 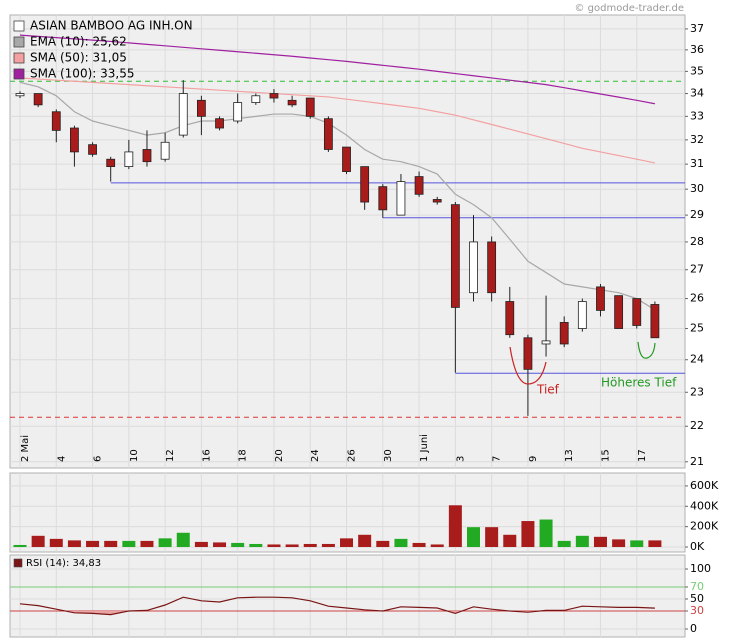 I want to click on y-tick-label: 100, so click(x=700, y=568).